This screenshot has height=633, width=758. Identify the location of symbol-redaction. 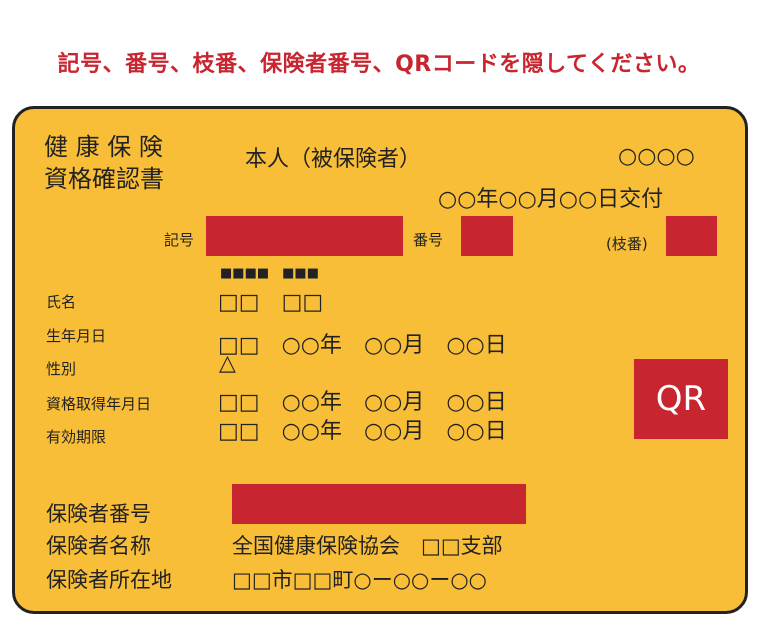
(304, 236).